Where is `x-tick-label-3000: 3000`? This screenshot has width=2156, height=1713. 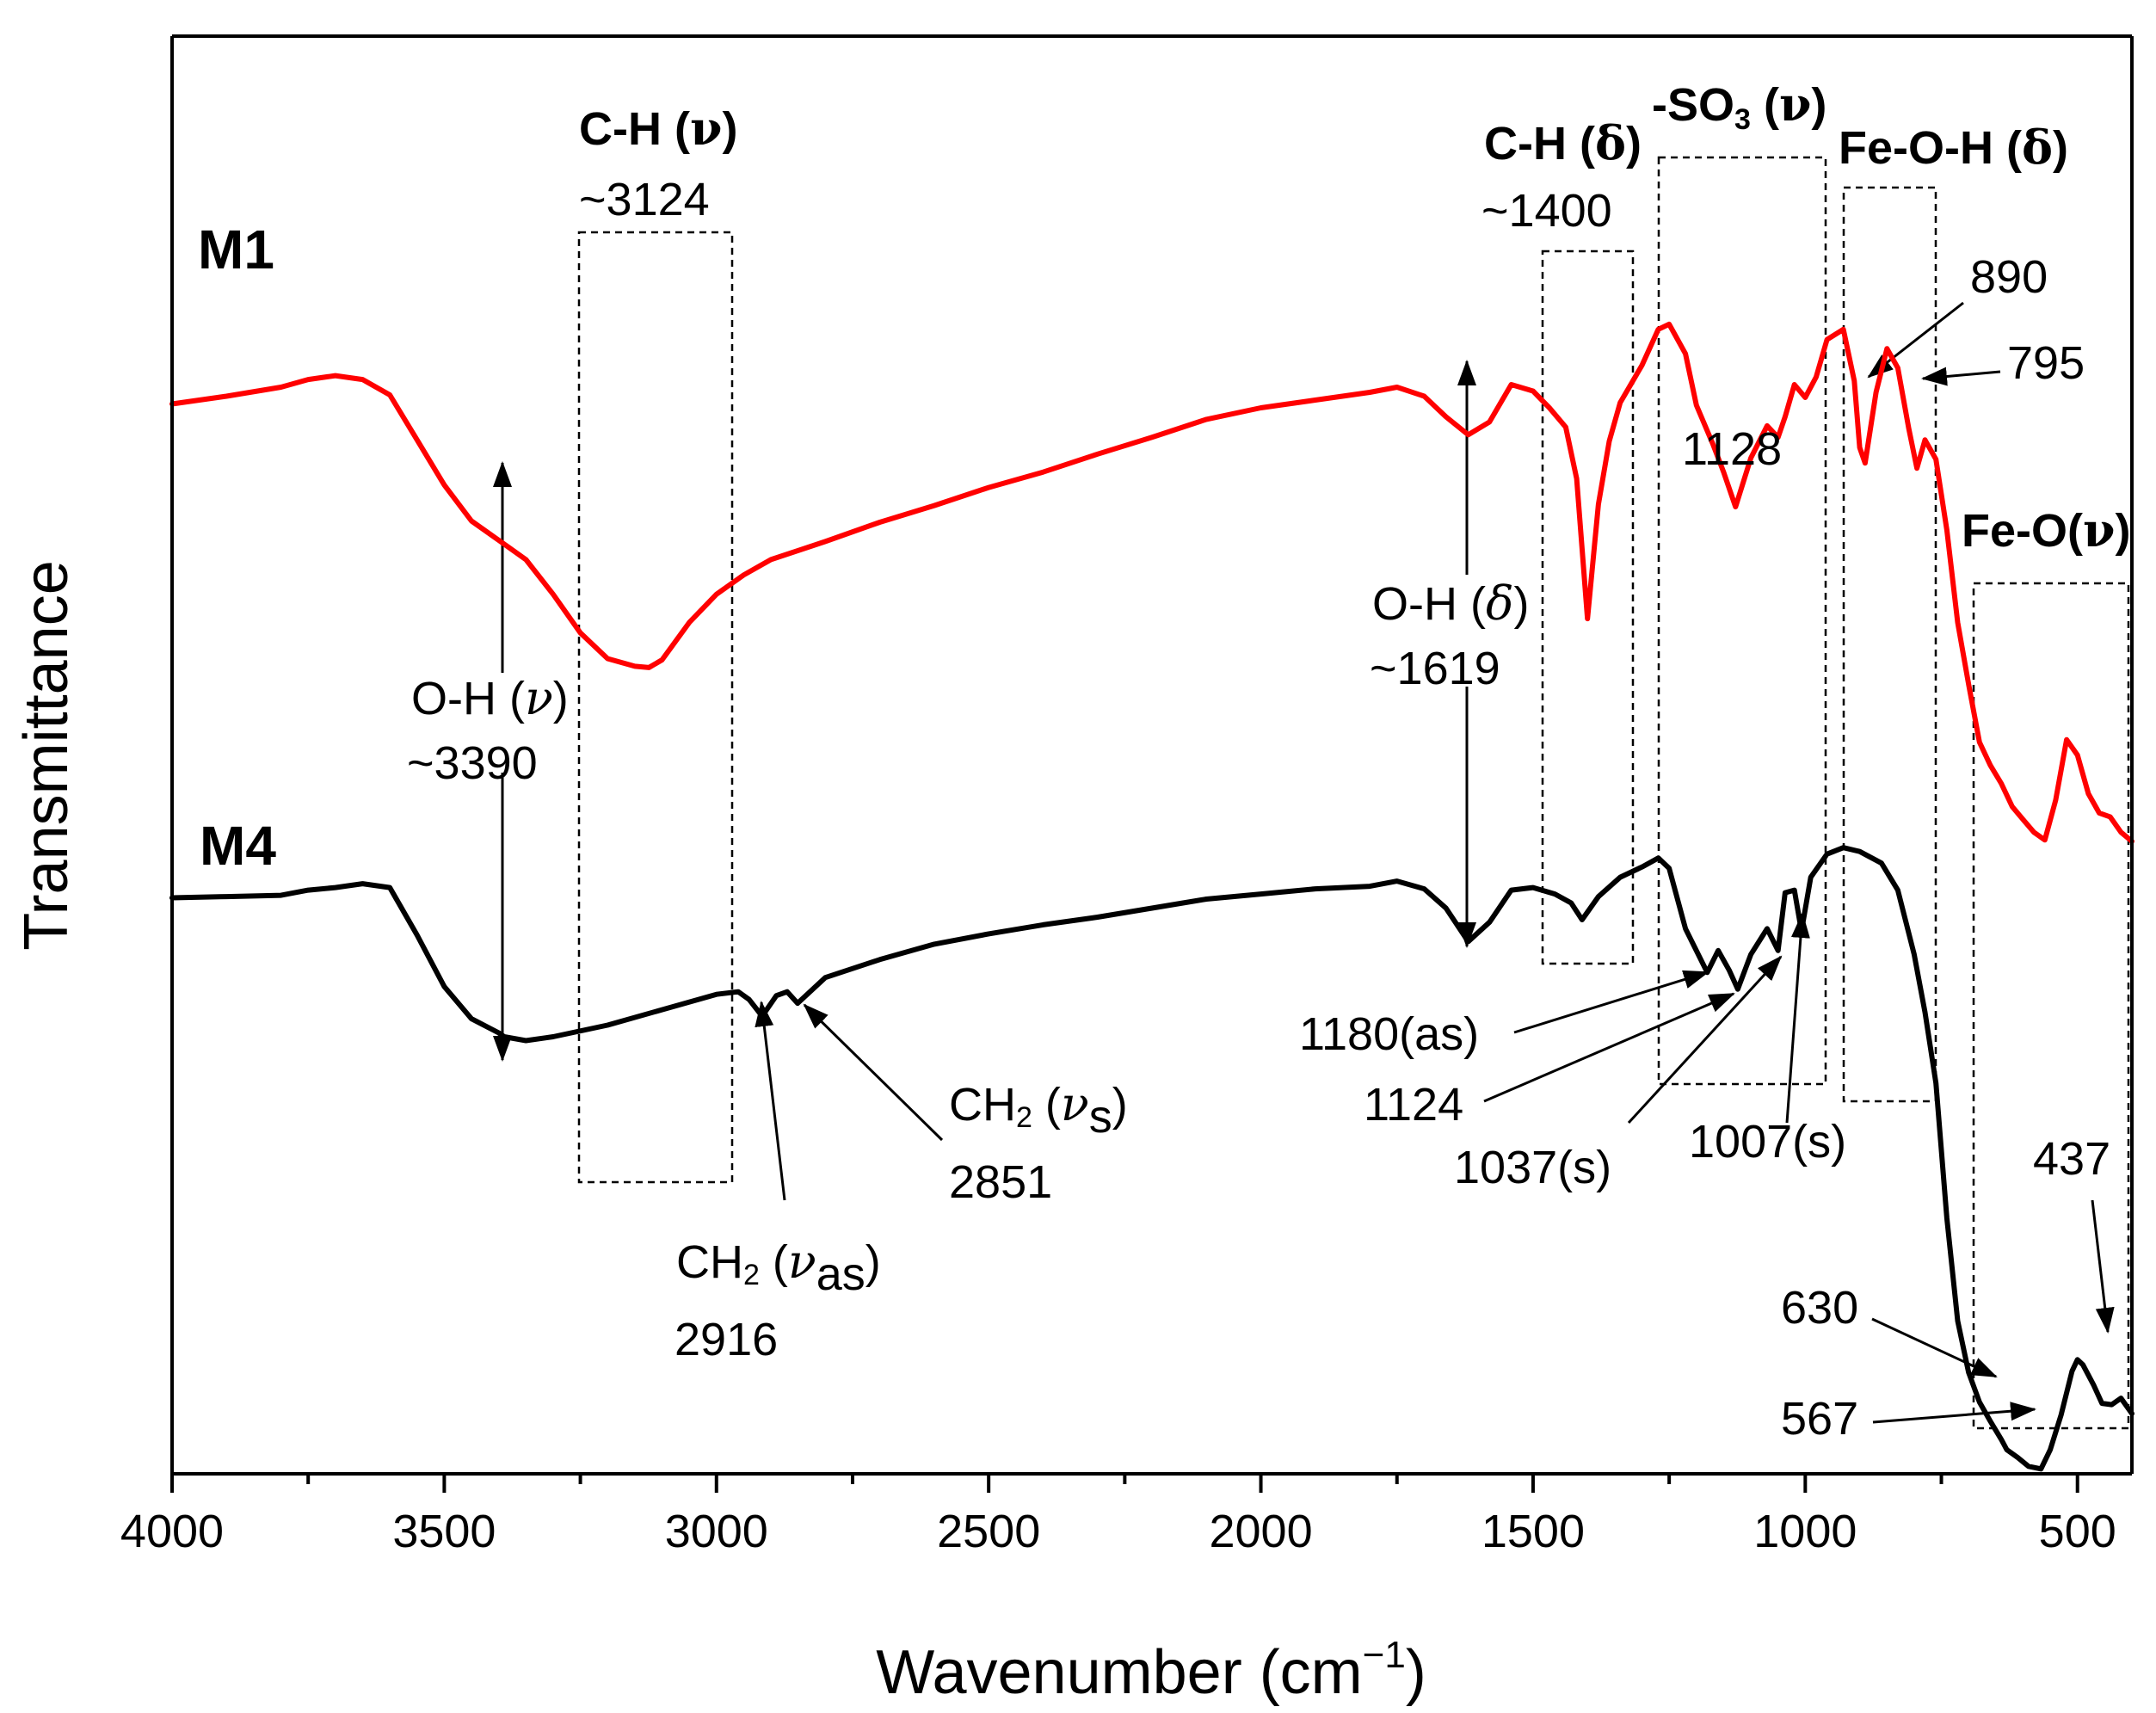 x-tick-label-3000: 3000 is located at coordinates (717, 1531).